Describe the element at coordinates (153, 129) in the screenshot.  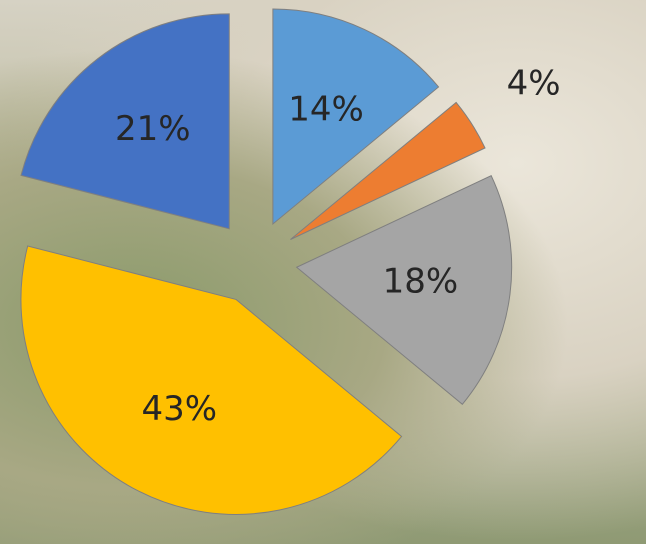
I see `data-label: 21%` at that location.